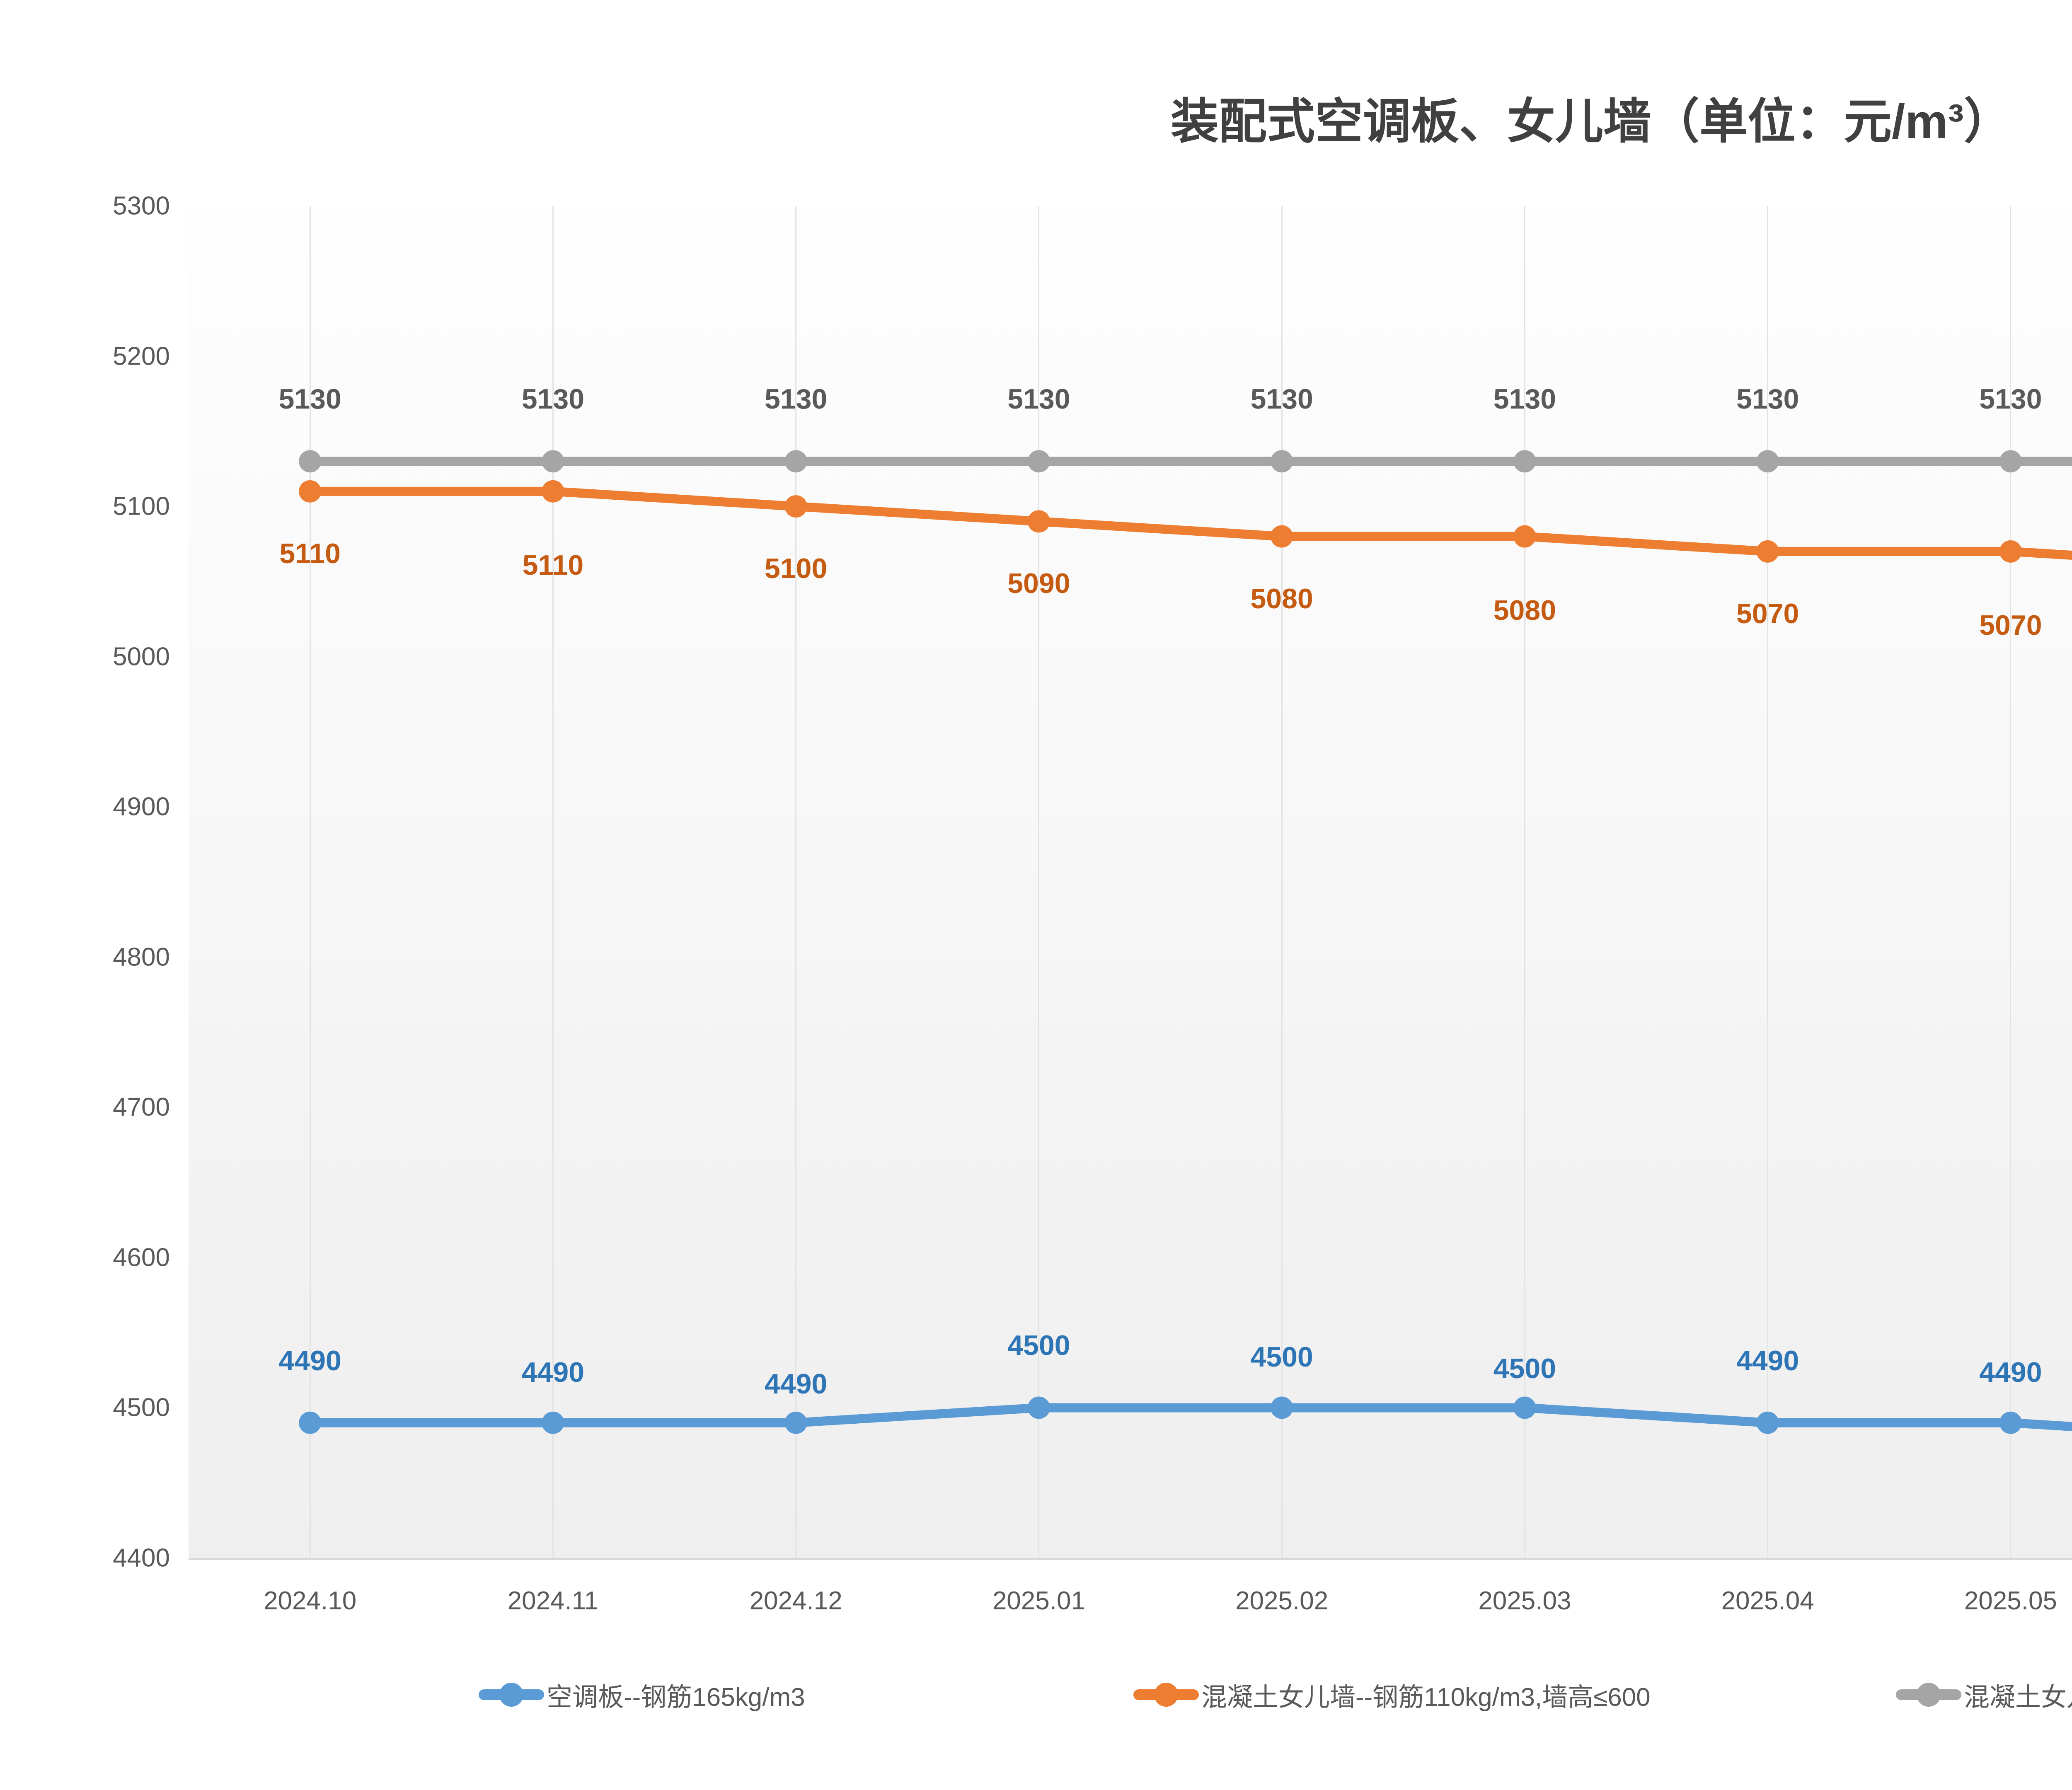 This screenshot has height=1790, width=2072. Describe the element at coordinates (1426, 1698) in the screenshot. I see `legend-label: 混凝土女儿墙--钢筋110kg/m3,墙高≤600` at that location.